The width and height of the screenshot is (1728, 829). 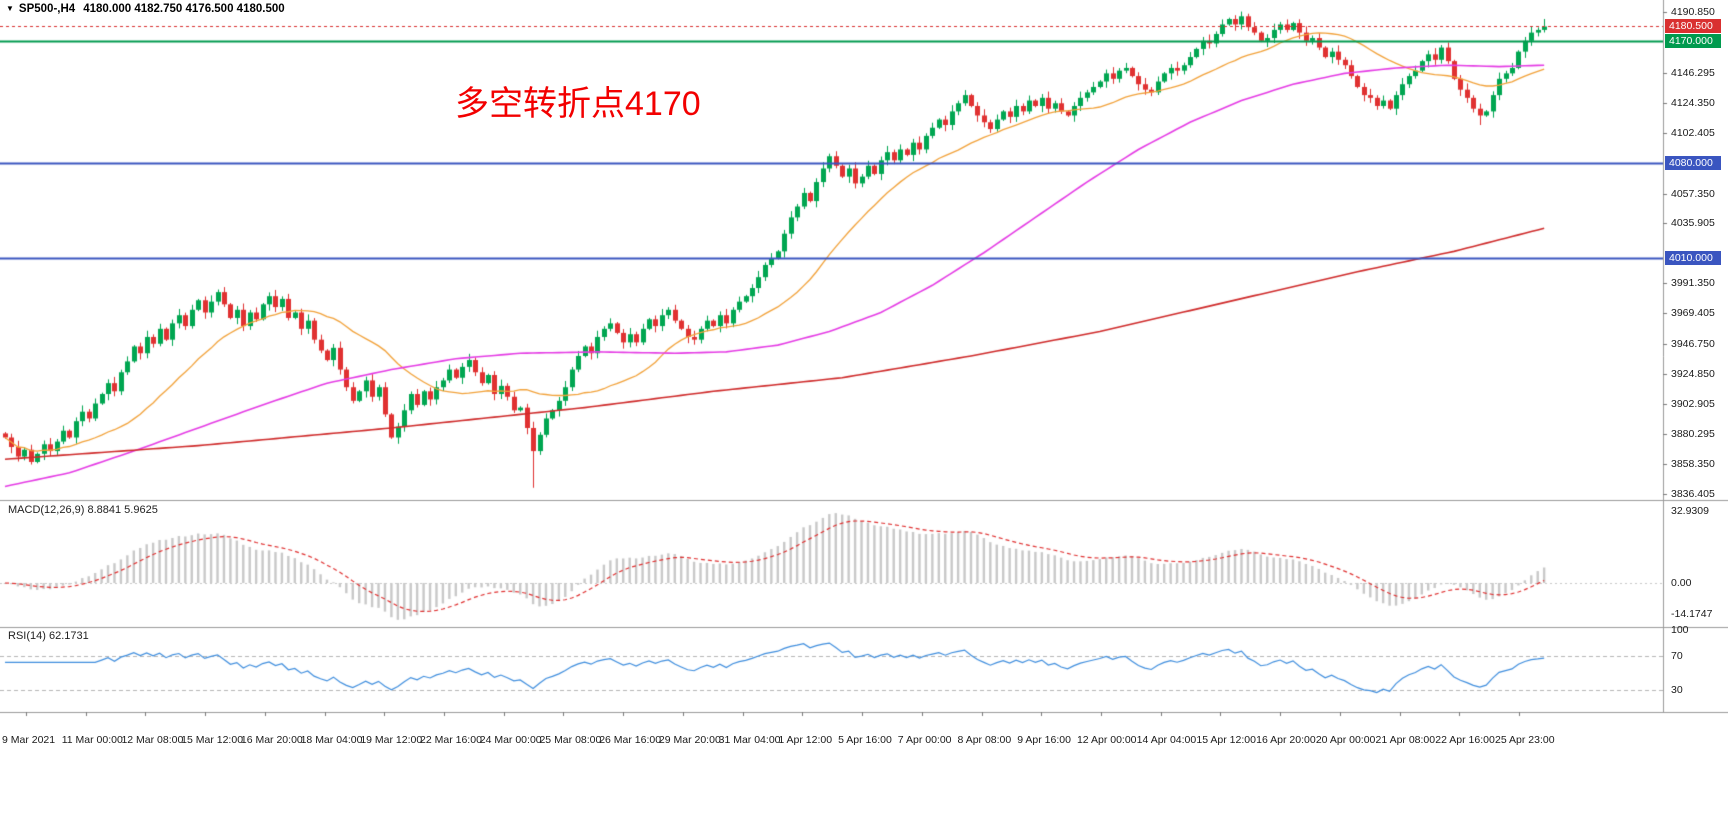 I want to click on symbol-dropdown-icon: ▼, so click(x=10, y=8).